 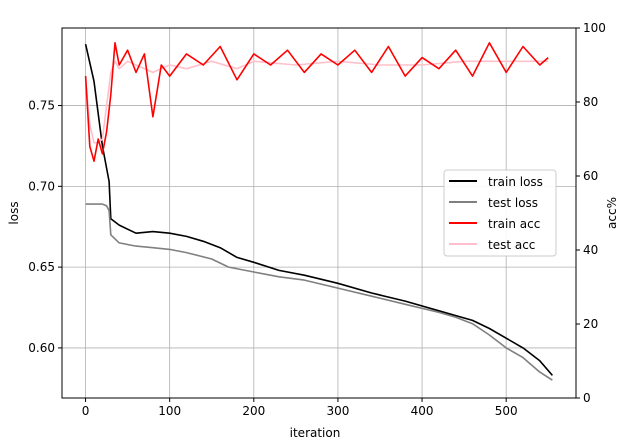 What do you see at coordinates (86, 411) in the screenshot?
I see `x-tick-label: 0` at bounding box center [86, 411].